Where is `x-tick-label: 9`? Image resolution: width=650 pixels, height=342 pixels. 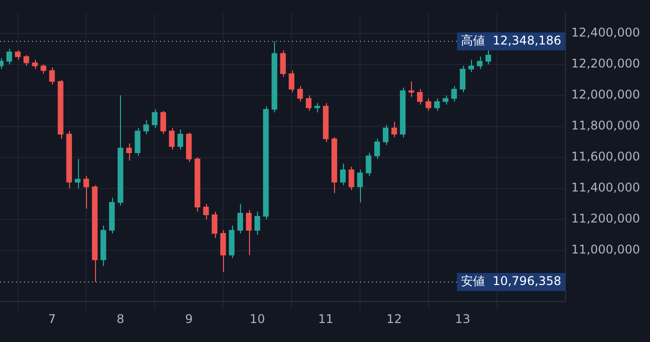
x-tick-label: 9 is located at coordinates (189, 319).